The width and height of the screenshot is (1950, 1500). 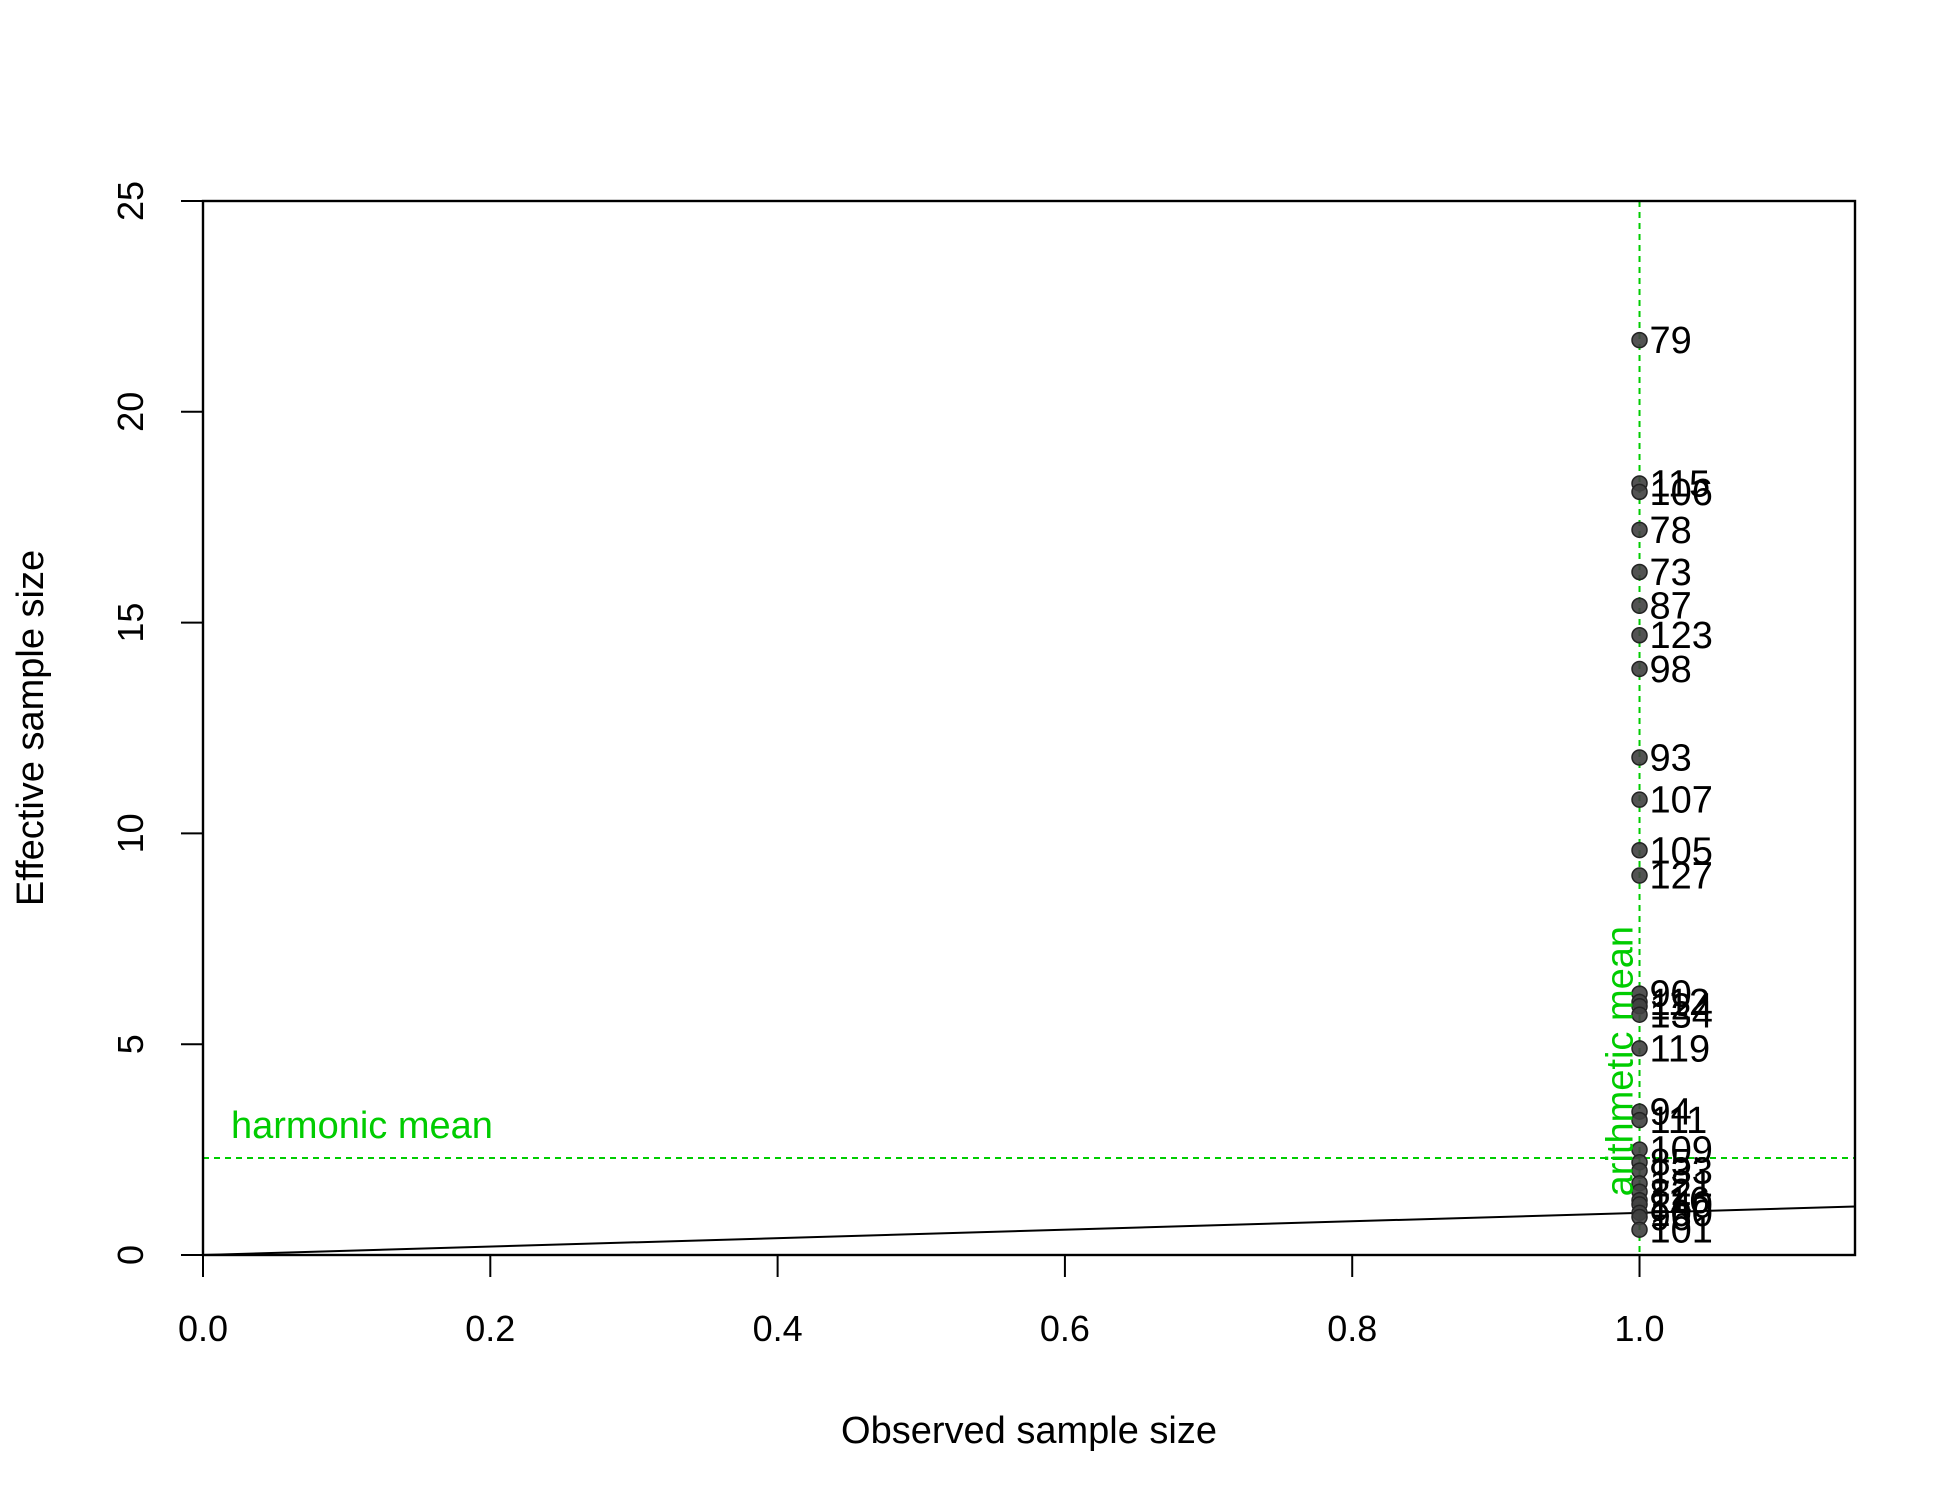 I want to click on point-label: 78, so click(x=1671, y=531).